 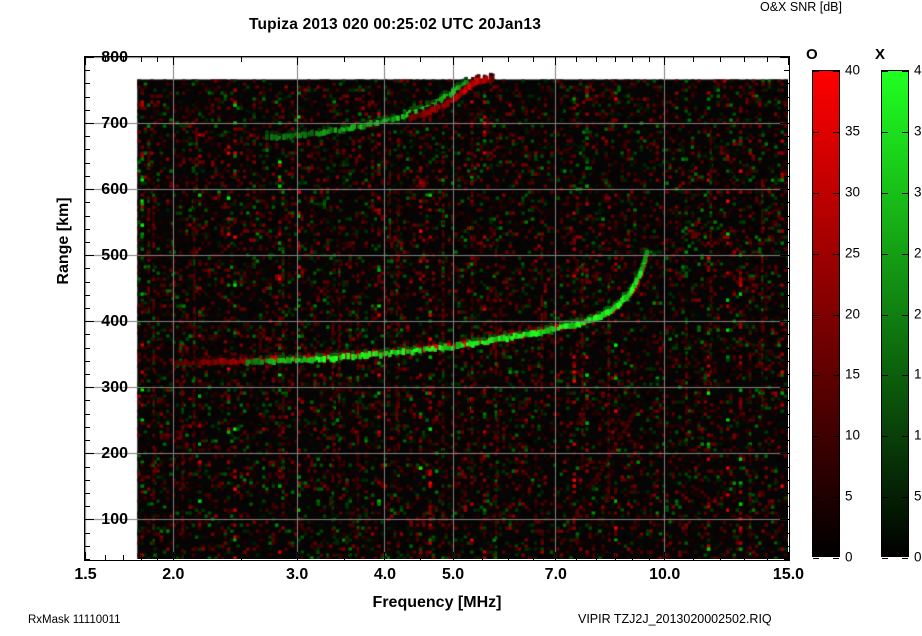 I want to click on x-tick-label: 10.0, so click(x=665, y=574).